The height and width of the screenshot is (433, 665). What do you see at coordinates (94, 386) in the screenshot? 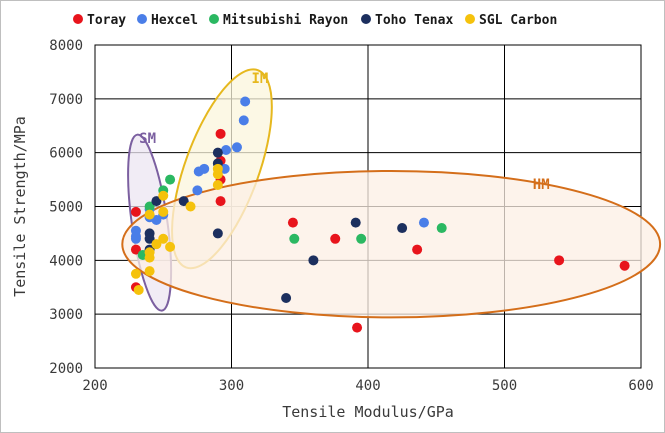
I see `x-tick-label: 200` at bounding box center [94, 386].